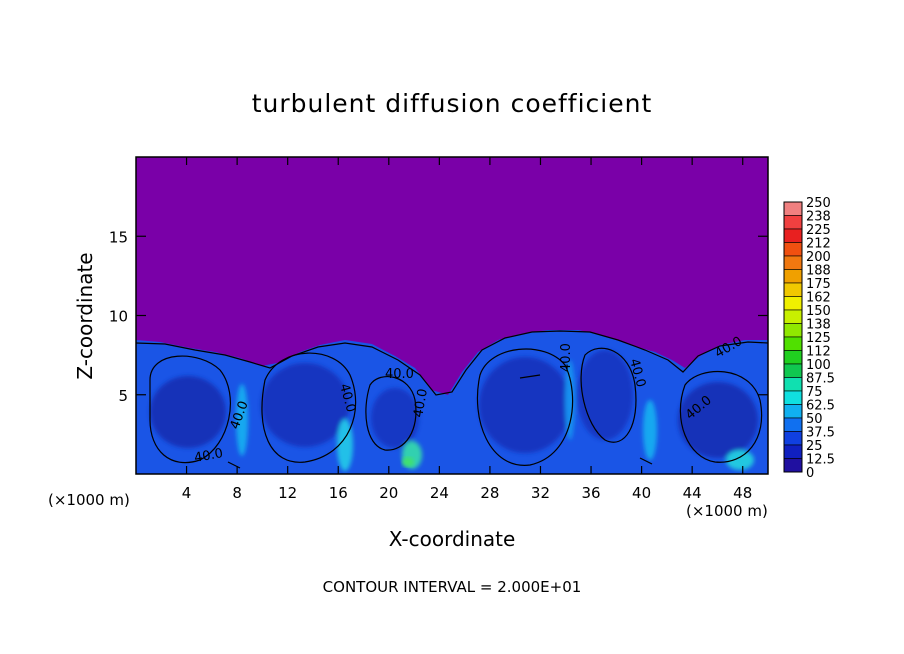  I want to click on x-tick-label: 28, so click(489, 493).